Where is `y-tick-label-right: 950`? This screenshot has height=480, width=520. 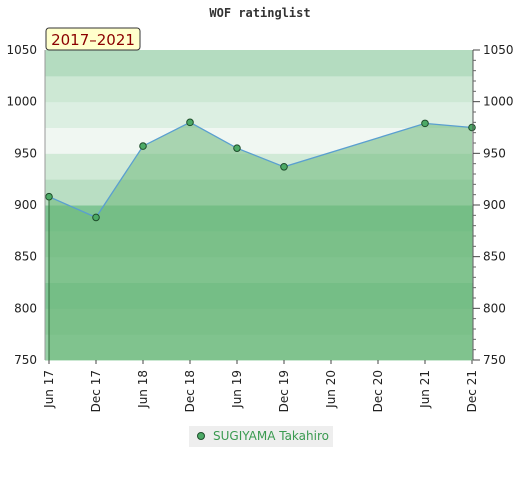
y-tick-label-right: 950 is located at coordinates (494, 153).